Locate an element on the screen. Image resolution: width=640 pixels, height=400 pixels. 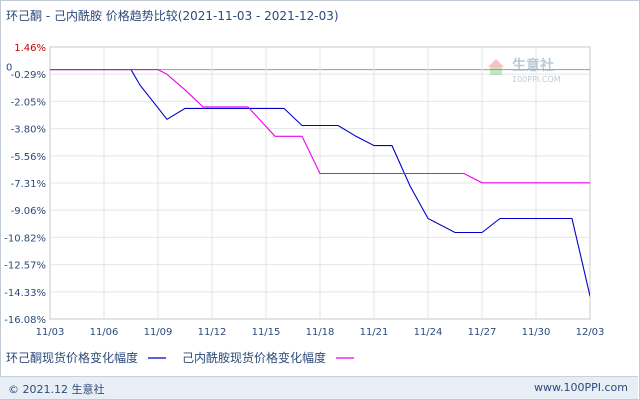
y-tick-label: -16.08% is located at coordinates (25, 320).